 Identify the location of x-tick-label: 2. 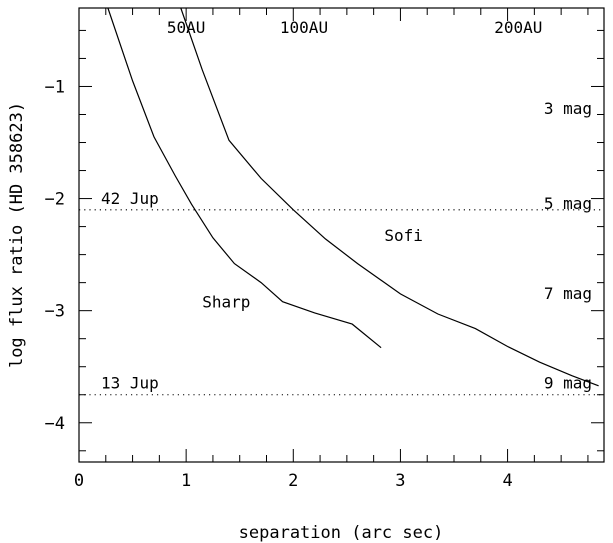
(293, 481).